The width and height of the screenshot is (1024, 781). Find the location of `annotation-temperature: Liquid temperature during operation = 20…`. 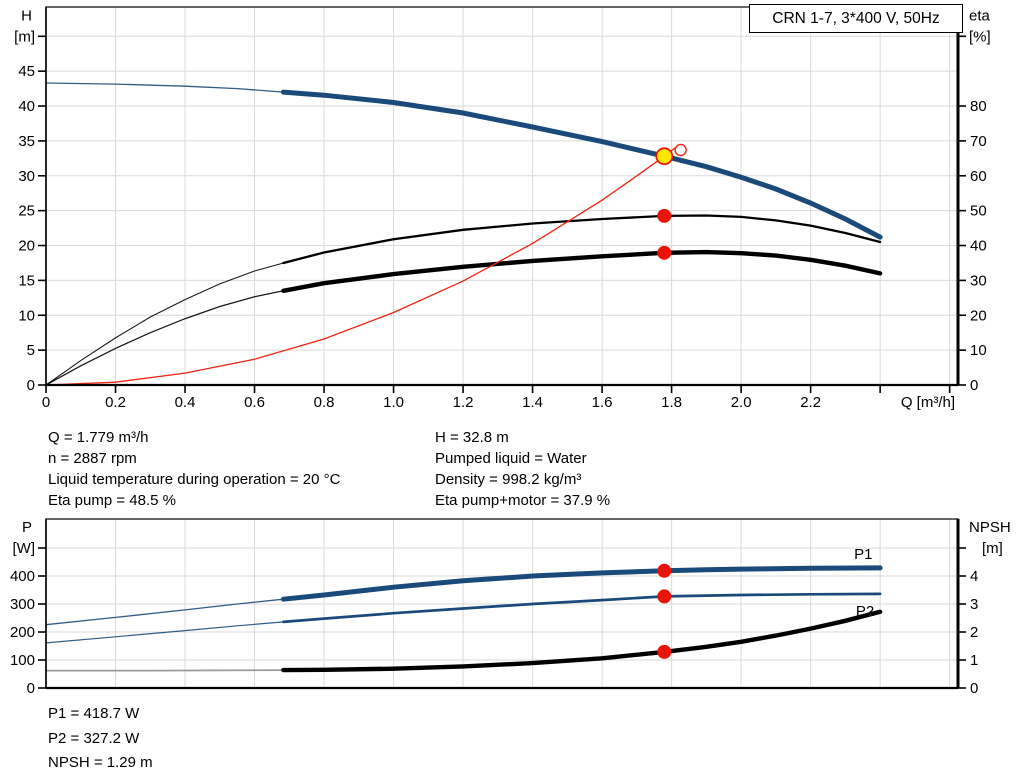

annotation-temperature: Liquid temperature during operation = 20… is located at coordinates (194, 479).